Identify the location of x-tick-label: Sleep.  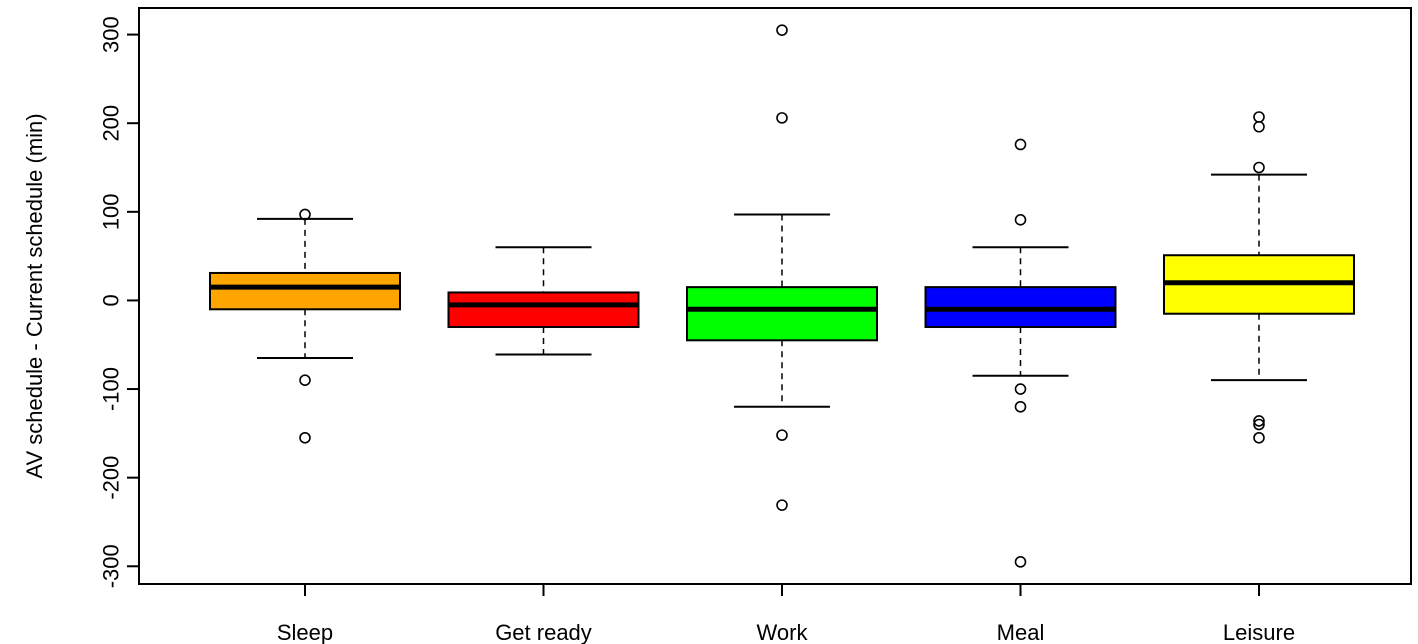
(305, 632).